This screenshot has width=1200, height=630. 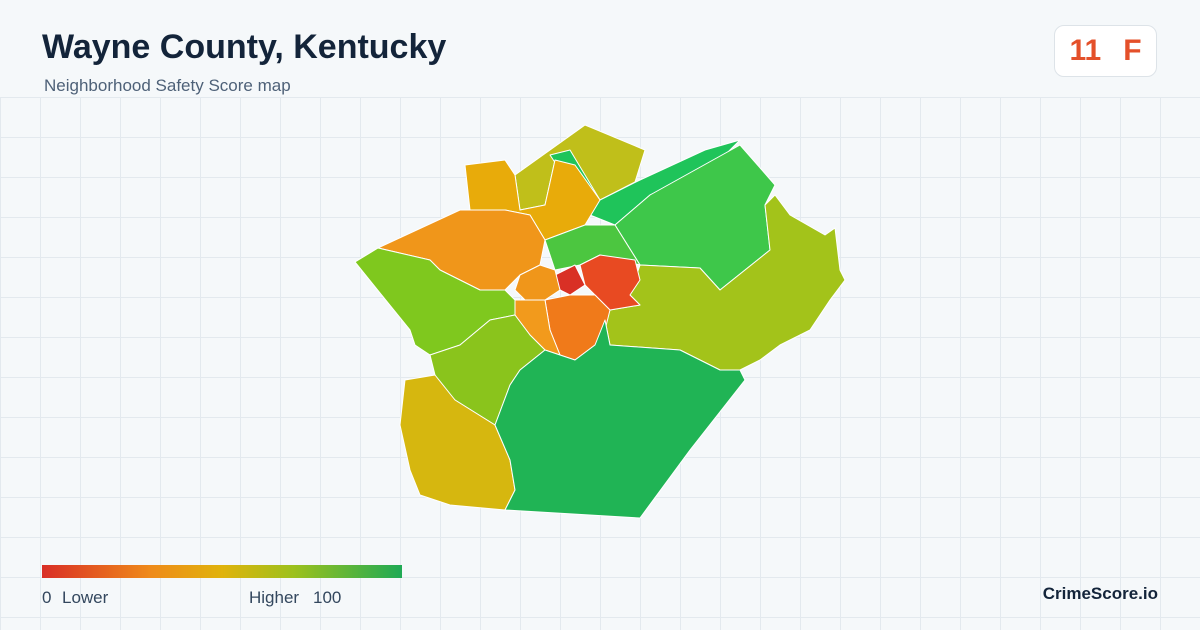 What do you see at coordinates (85, 597) in the screenshot?
I see `legend-min-label: Lower` at bounding box center [85, 597].